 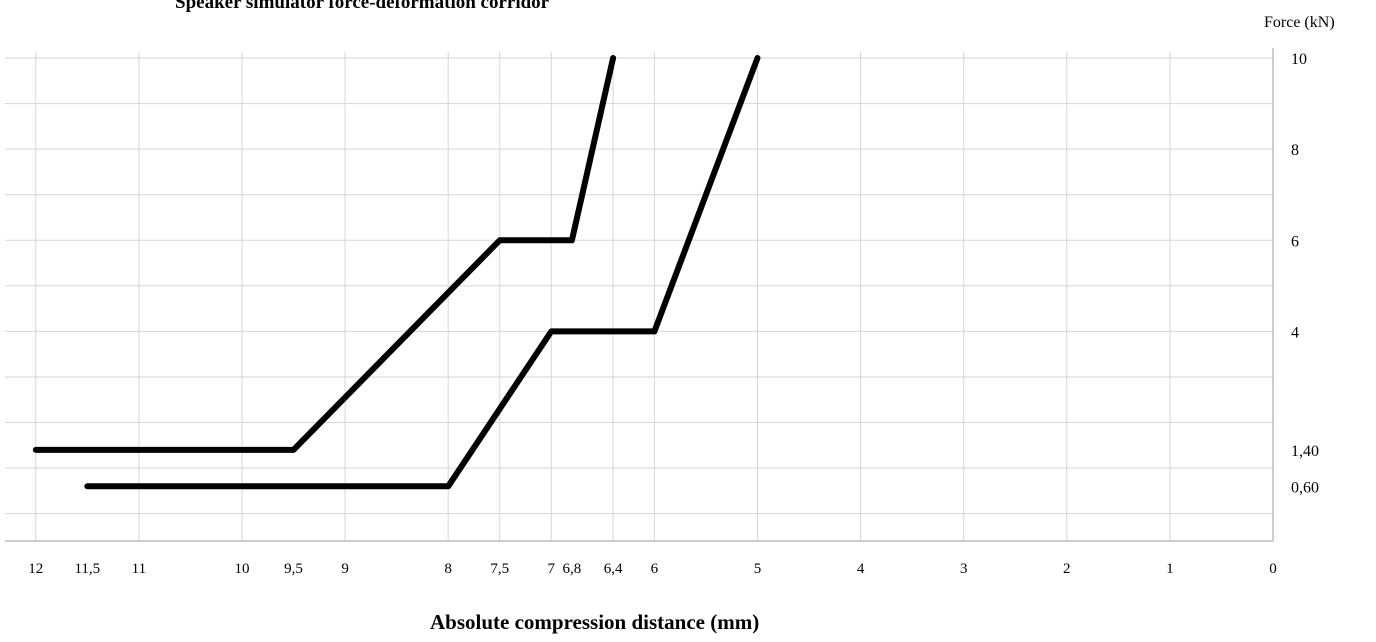 What do you see at coordinates (552, 569) in the screenshot?
I see `x-tick-label: 7` at bounding box center [552, 569].